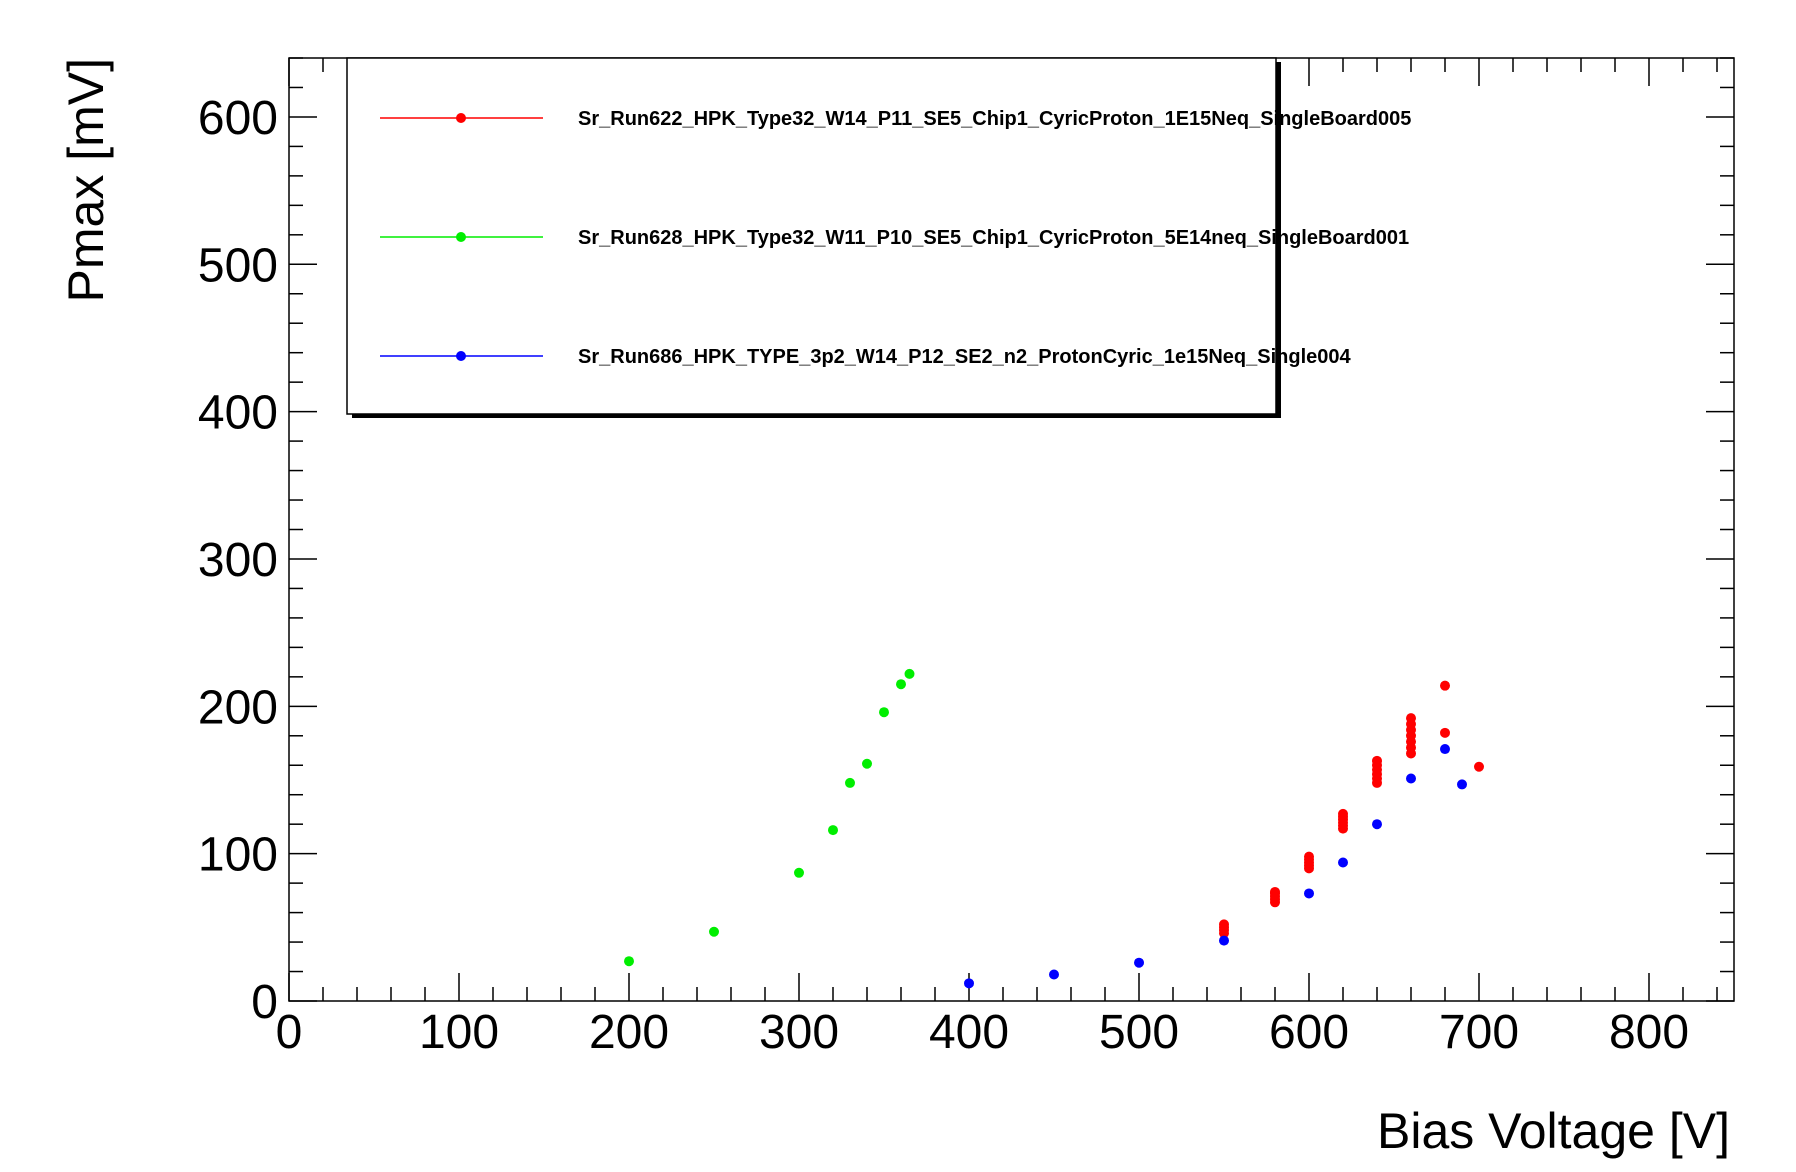  I want to click on y-tick-label: 300, so click(238, 560).